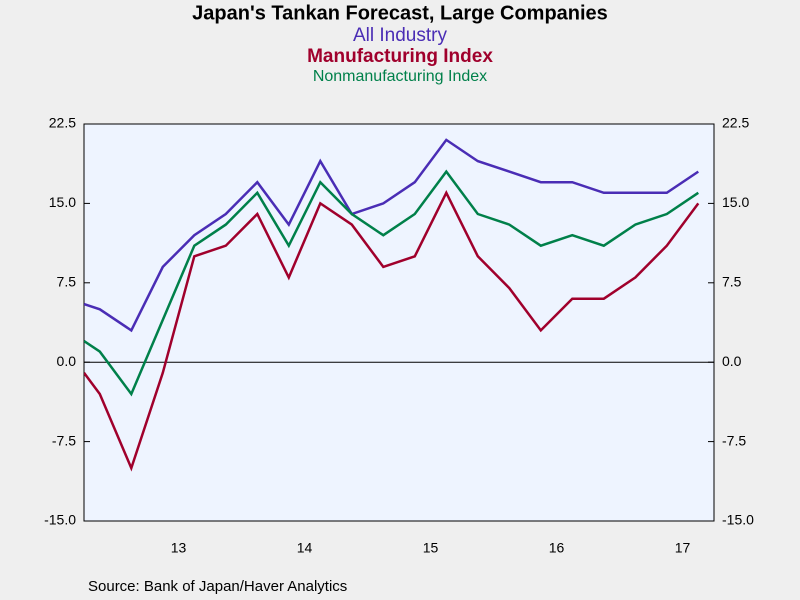 This screenshot has height=600, width=800. I want to click on y2-tick-label: 0.0, so click(732, 361).